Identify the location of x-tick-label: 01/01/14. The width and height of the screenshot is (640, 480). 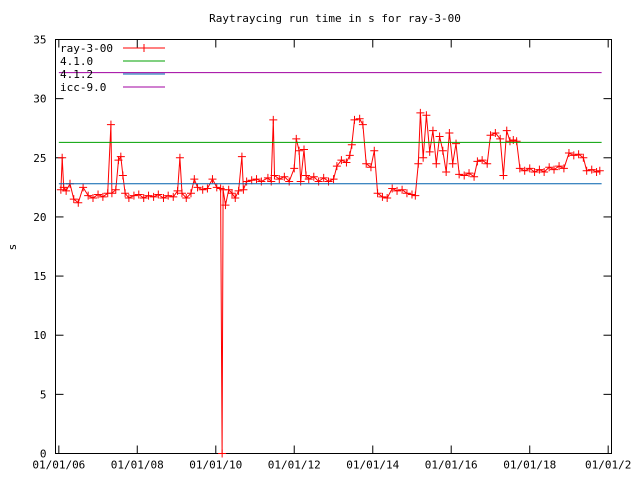
(372, 465).